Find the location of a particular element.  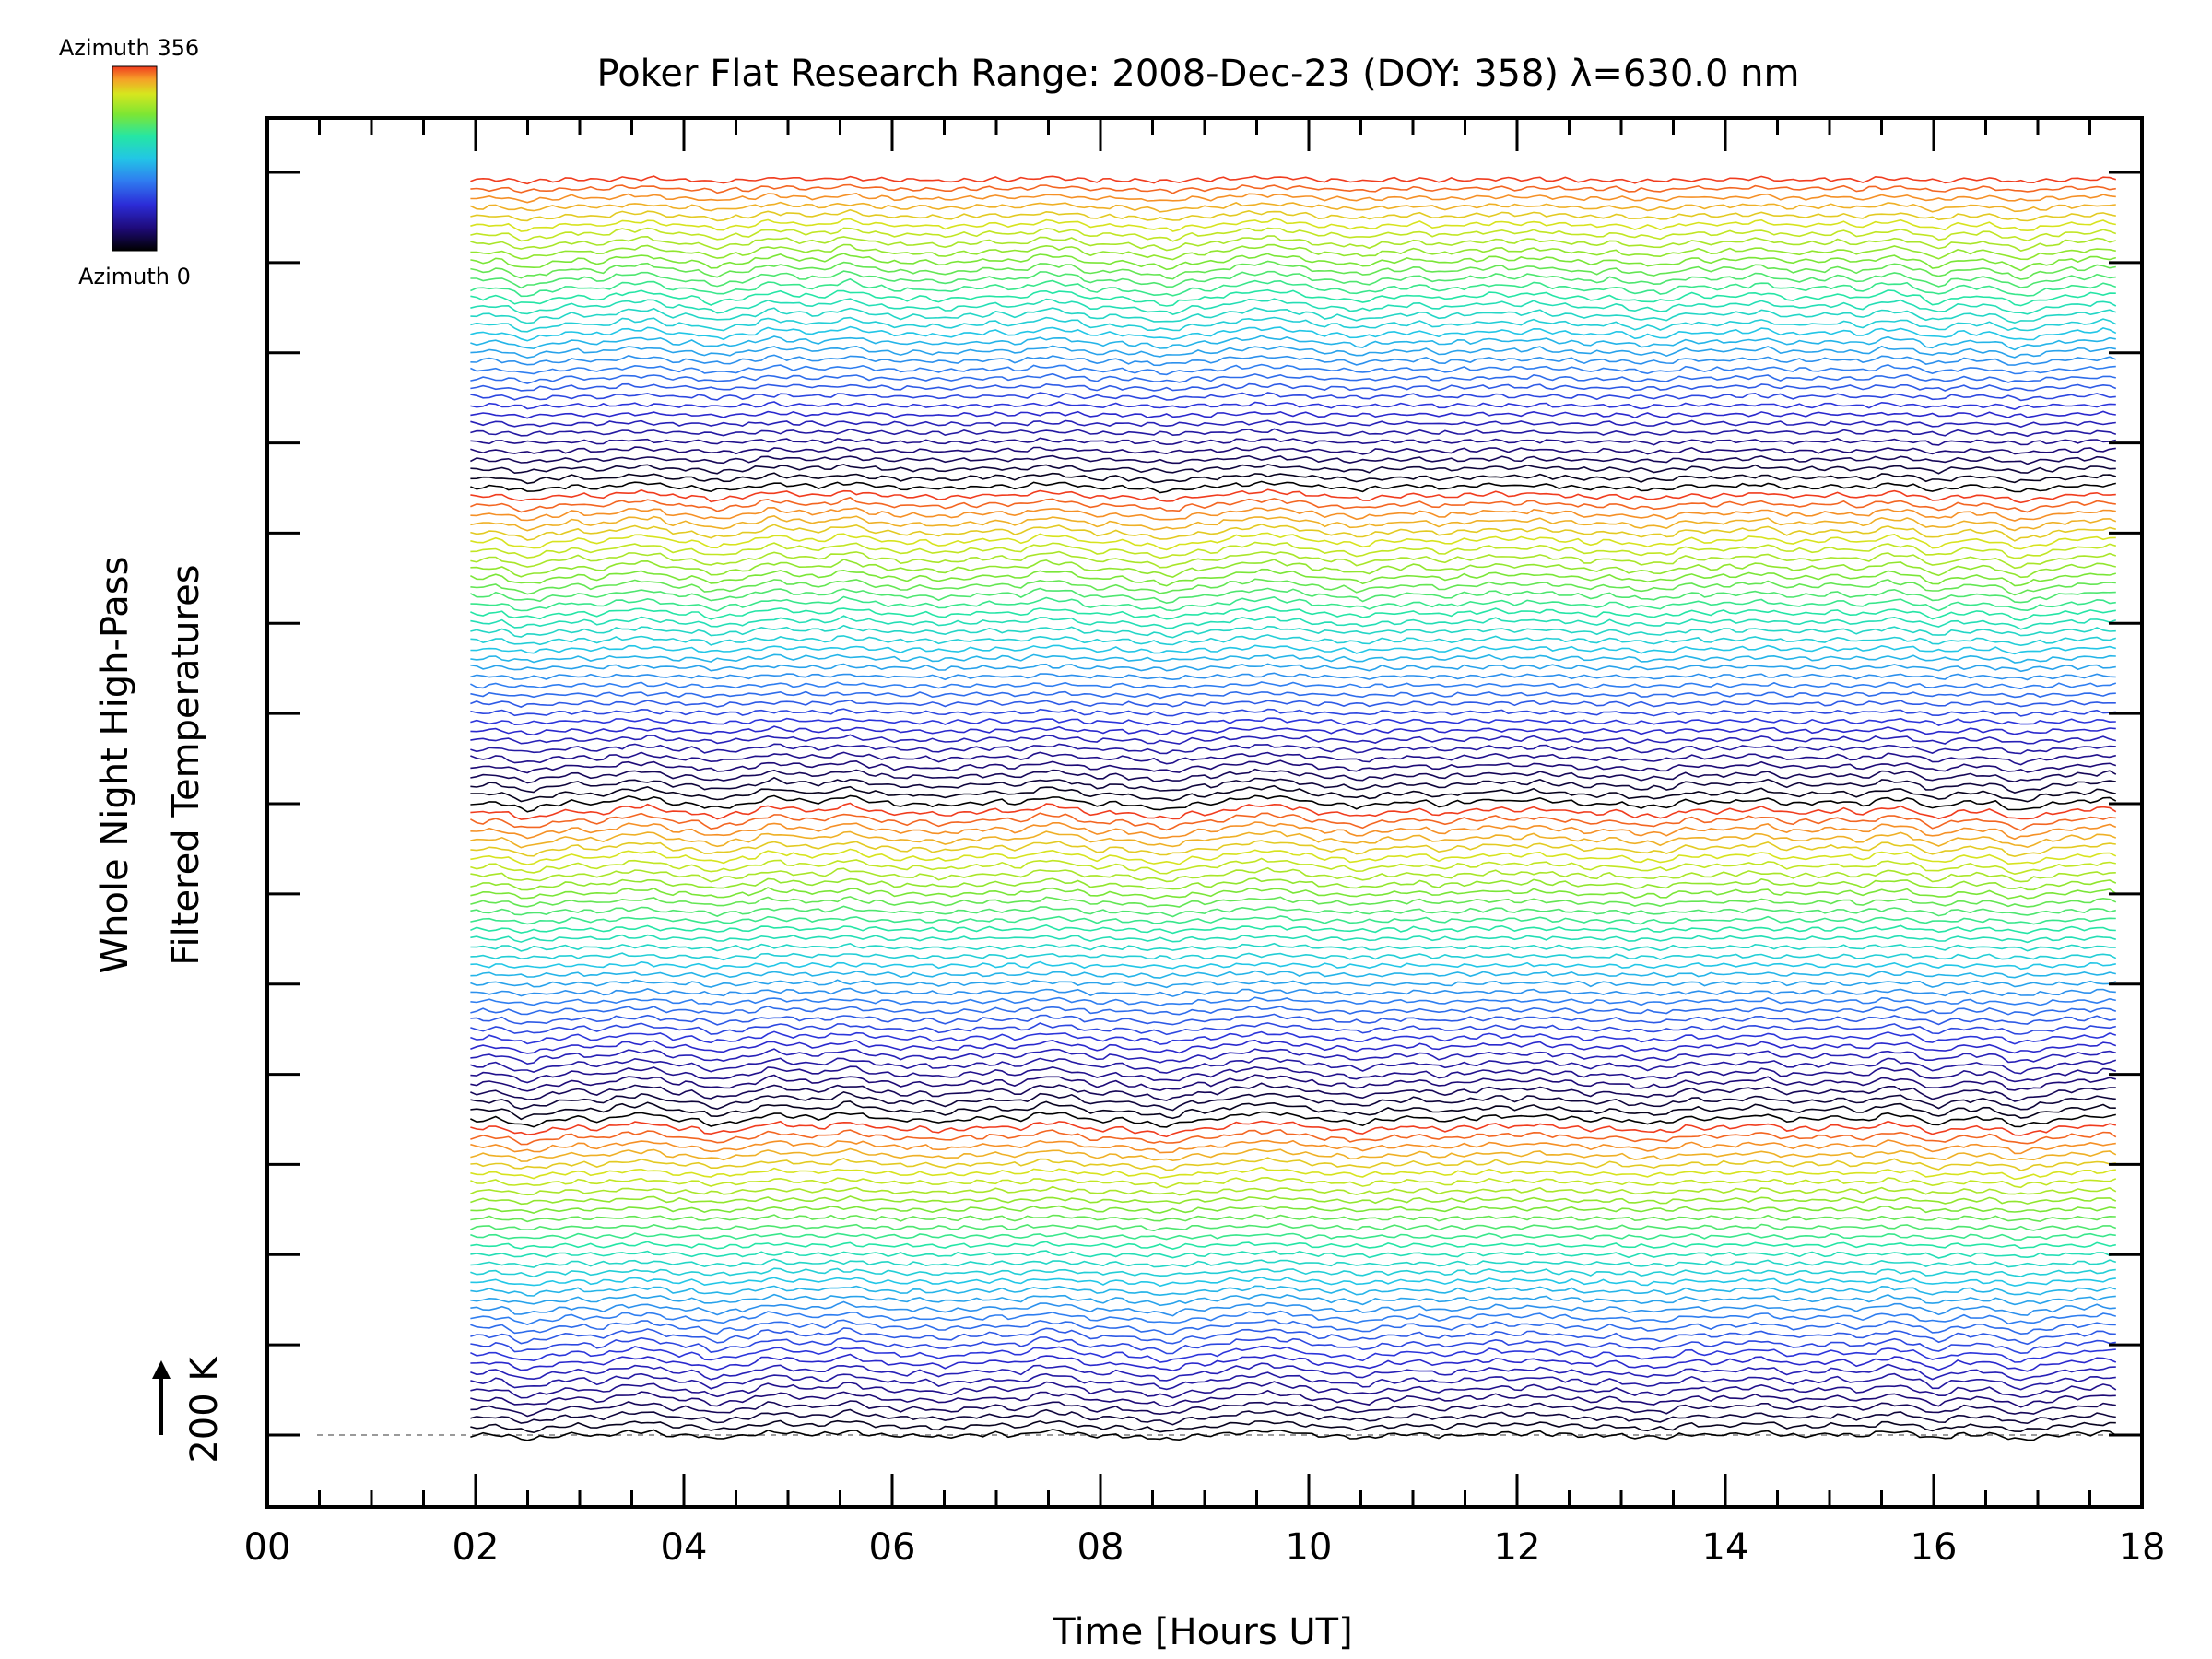

x-tick-label: 14 is located at coordinates (1725, 1547).